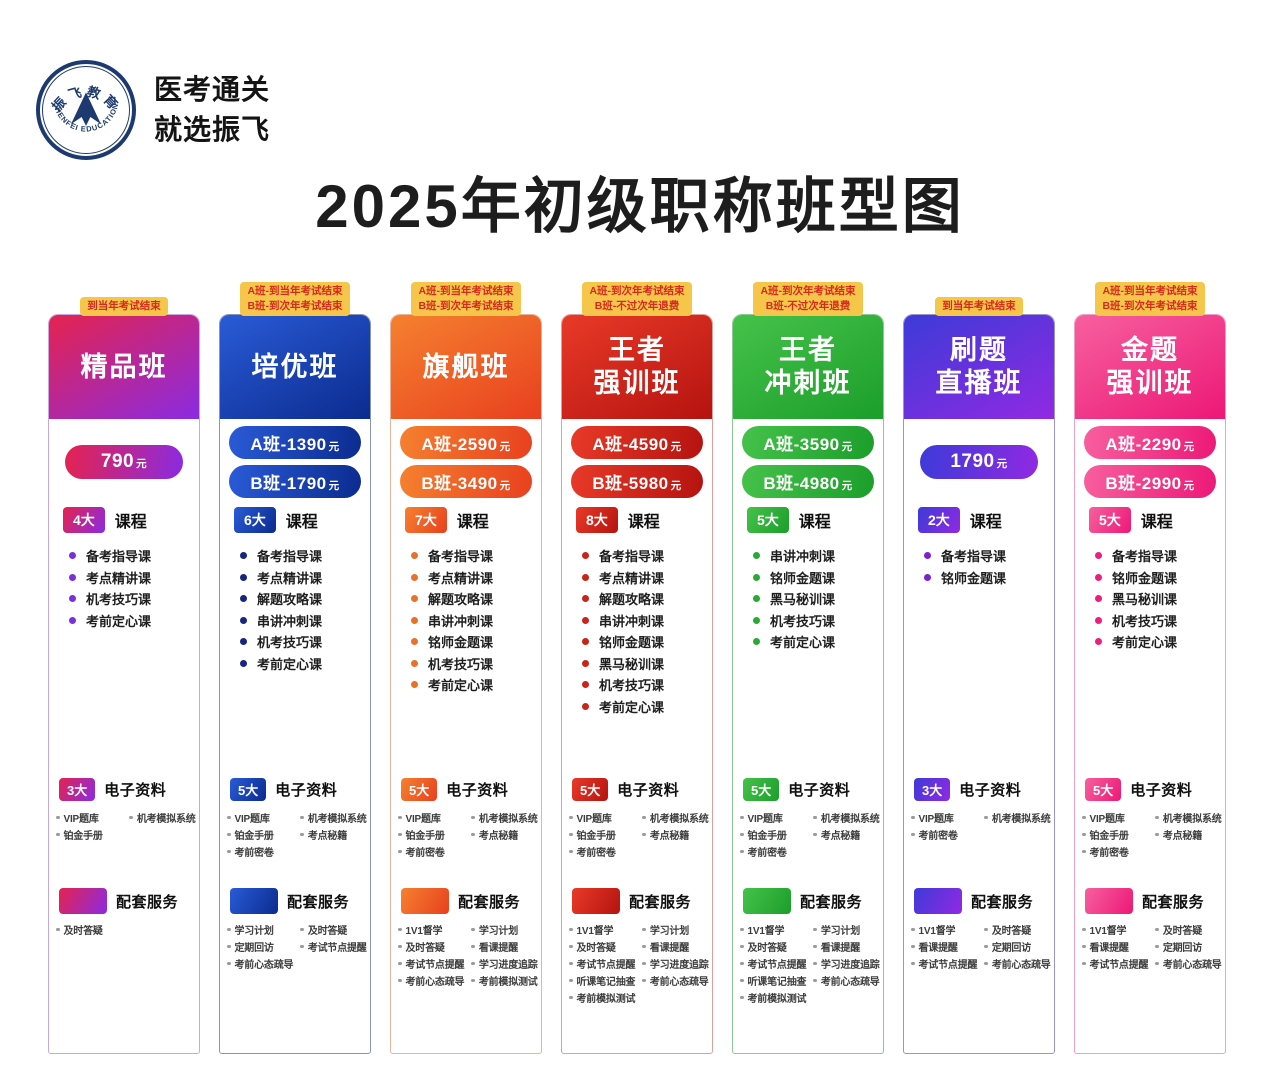 The width and height of the screenshot is (1280, 1084). I want to click on course-section-label: 课程, so click(301, 522).